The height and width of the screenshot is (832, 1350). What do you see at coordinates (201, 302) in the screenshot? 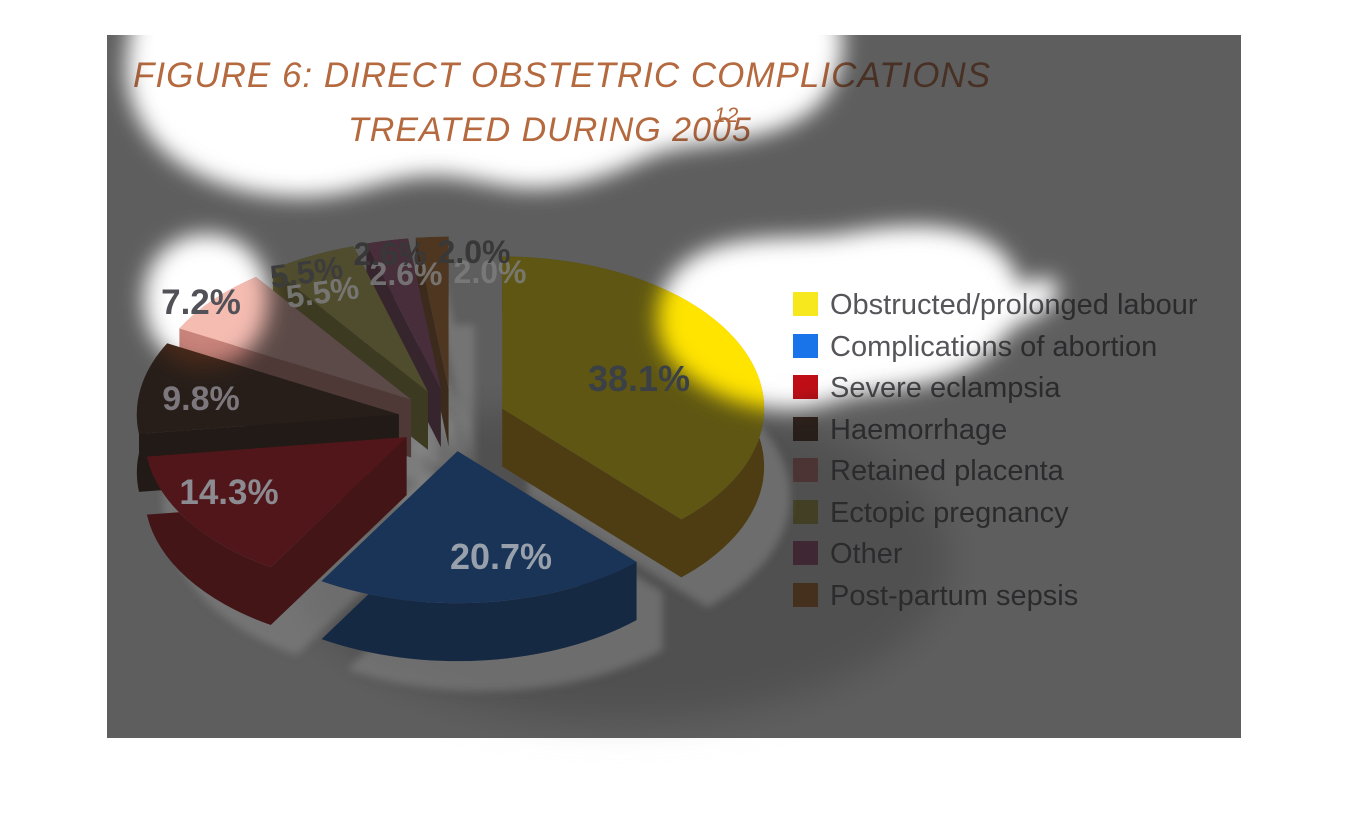
I see `pie-label-retained-placenta: 7.2%` at bounding box center [201, 302].